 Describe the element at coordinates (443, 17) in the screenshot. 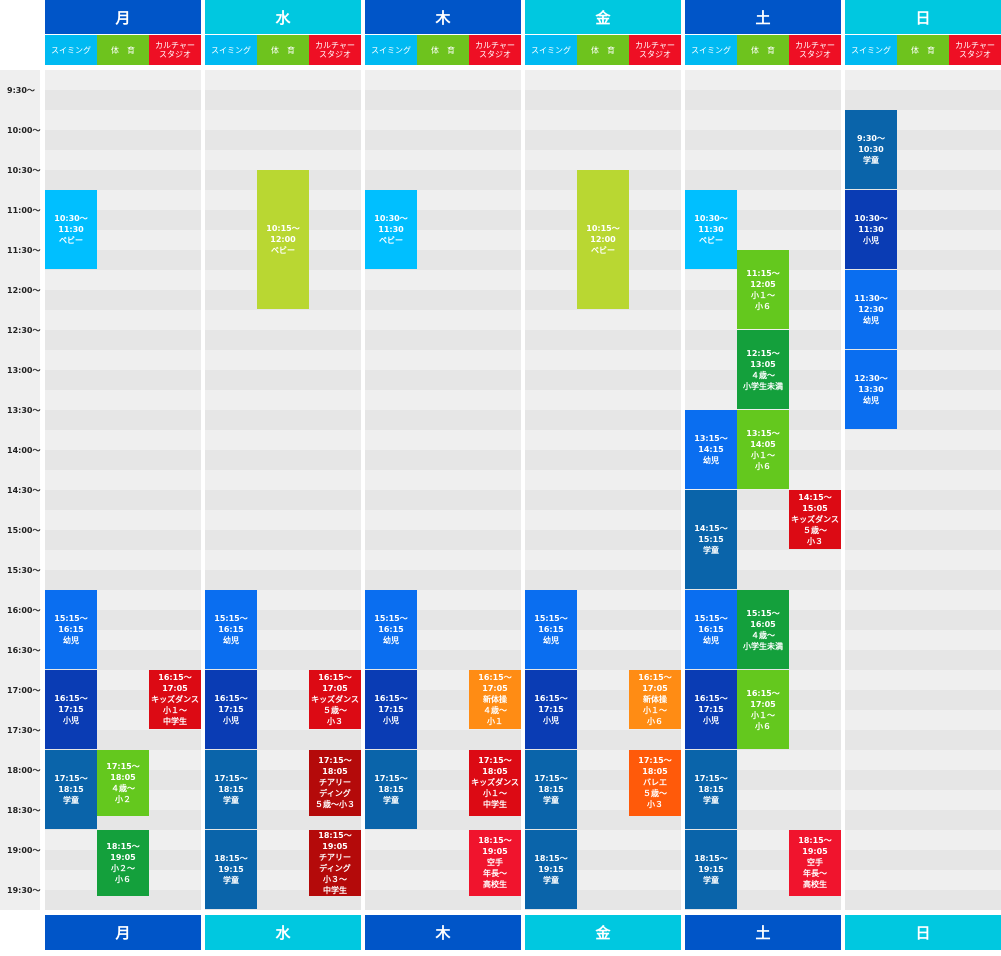

I see `day-header-2: 木` at that location.